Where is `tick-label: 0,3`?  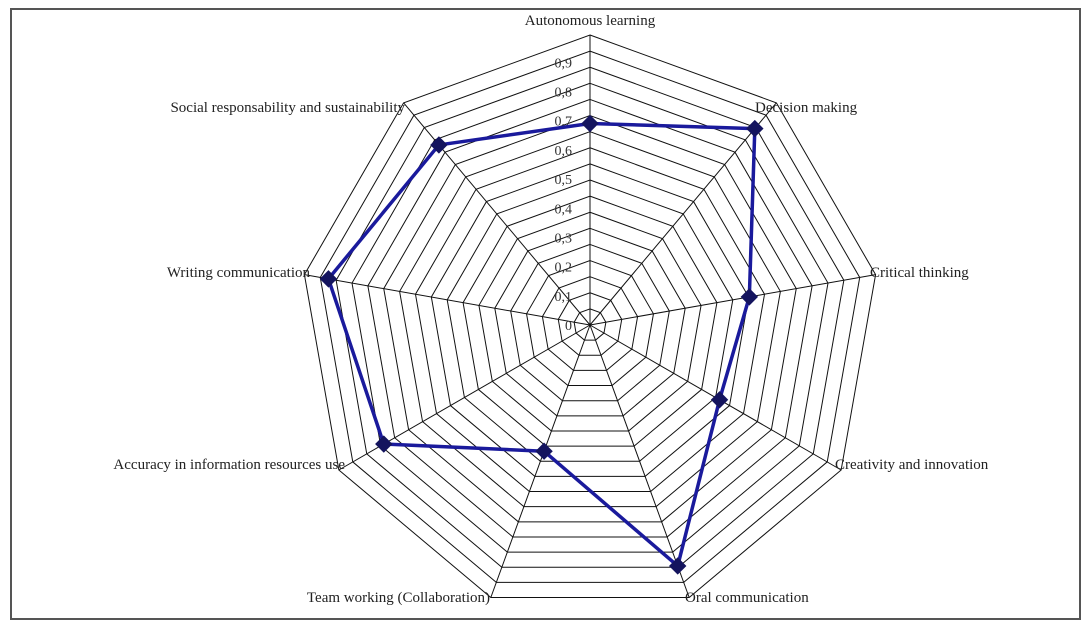
tick-label: 0,3 is located at coordinates (564, 238).